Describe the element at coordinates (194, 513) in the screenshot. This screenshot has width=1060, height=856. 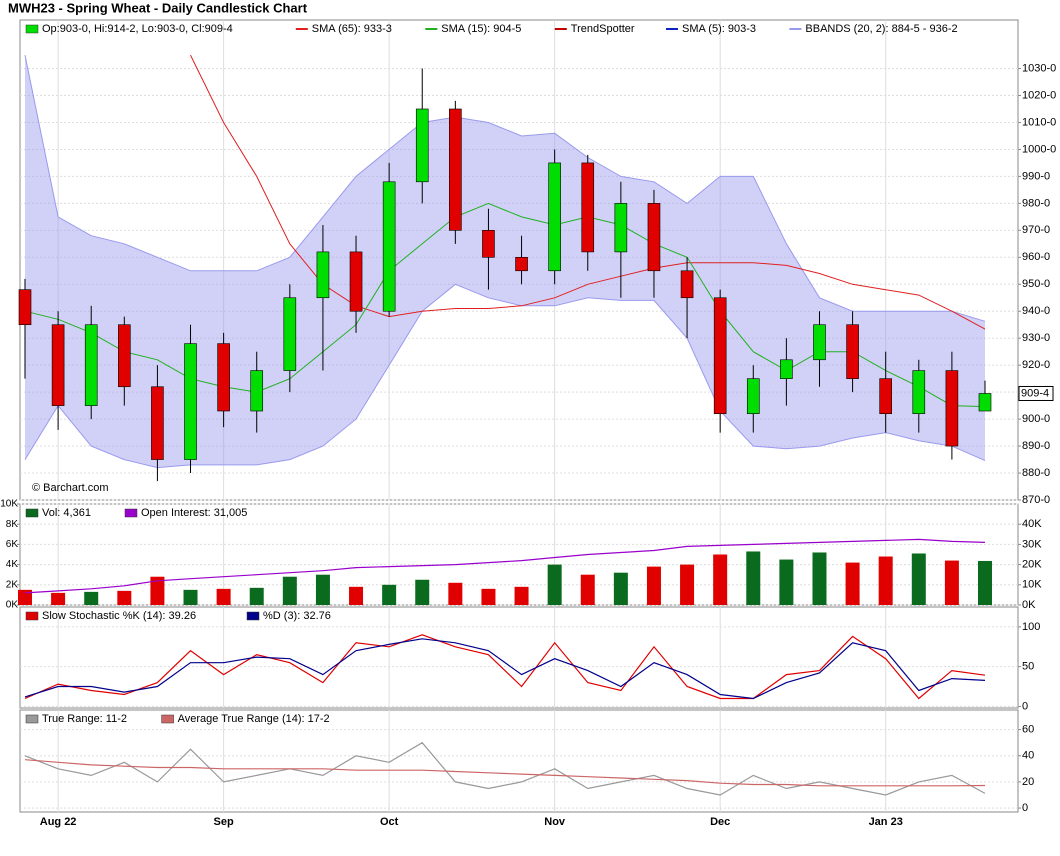
I see `legend-label: Open Interest: 31,005` at that location.